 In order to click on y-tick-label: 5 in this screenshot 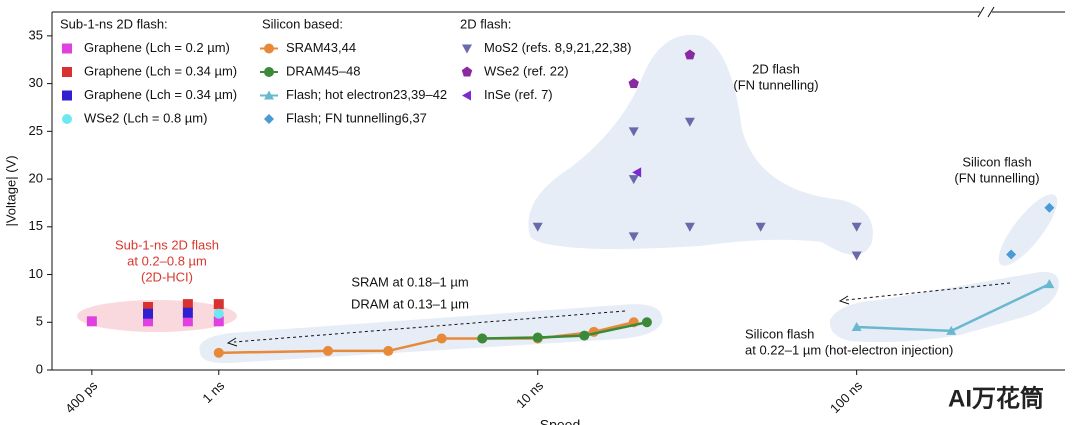, I will do `click(39, 321)`.